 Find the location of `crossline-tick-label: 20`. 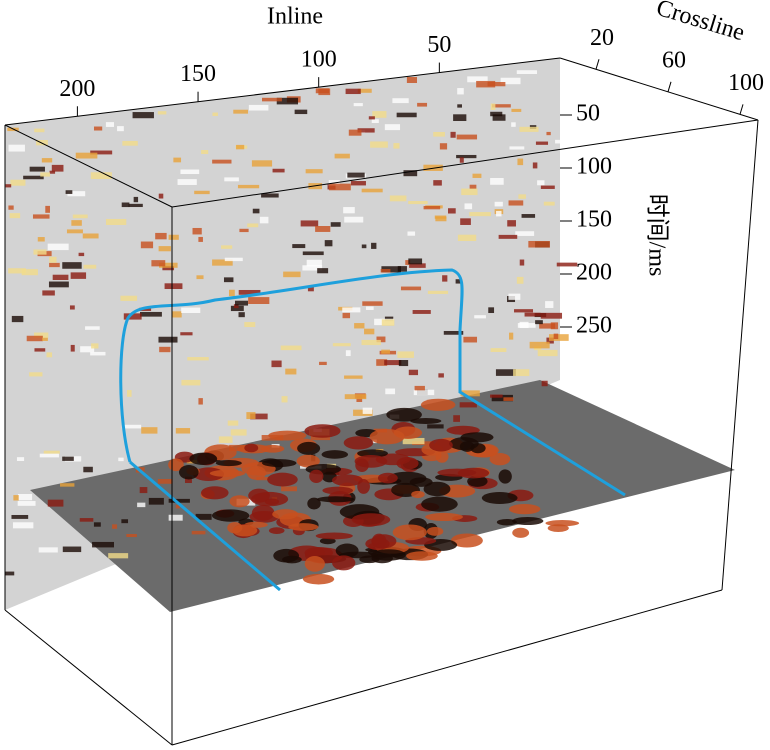

crossline-tick-label: 20 is located at coordinates (602, 38).